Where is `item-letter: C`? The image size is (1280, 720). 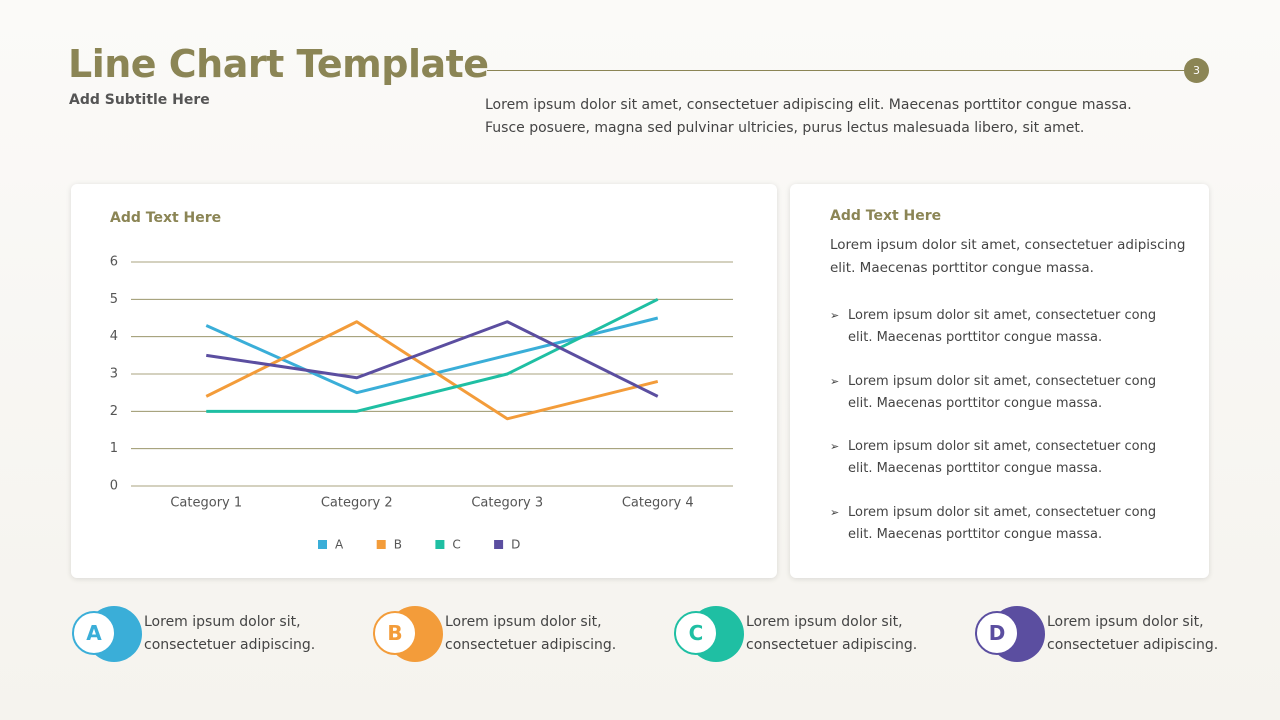 item-letter: C is located at coordinates (696, 633).